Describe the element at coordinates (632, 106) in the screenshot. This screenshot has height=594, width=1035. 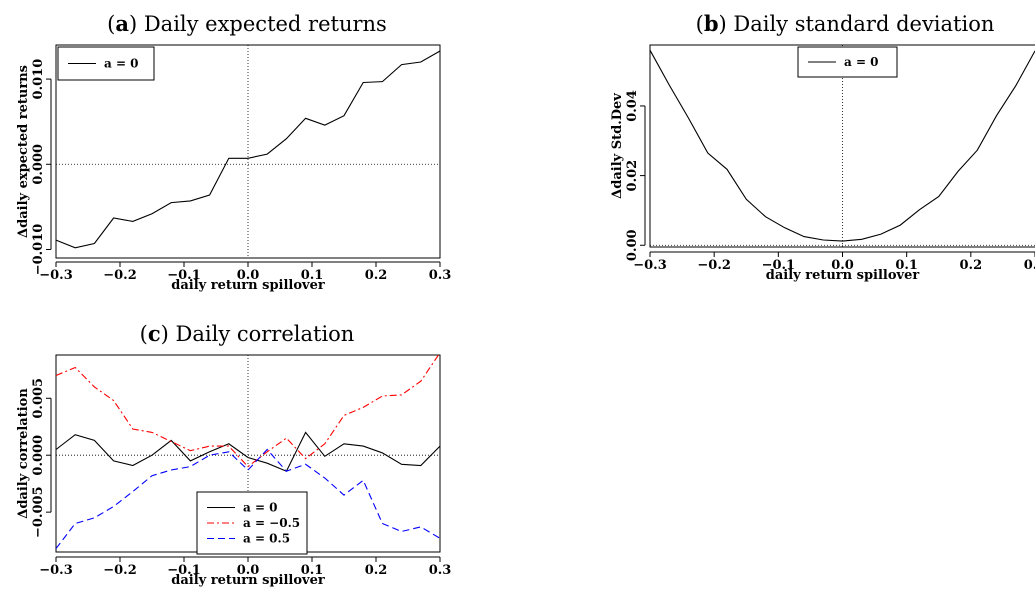
I see `y-tick-label: 0.04` at that location.